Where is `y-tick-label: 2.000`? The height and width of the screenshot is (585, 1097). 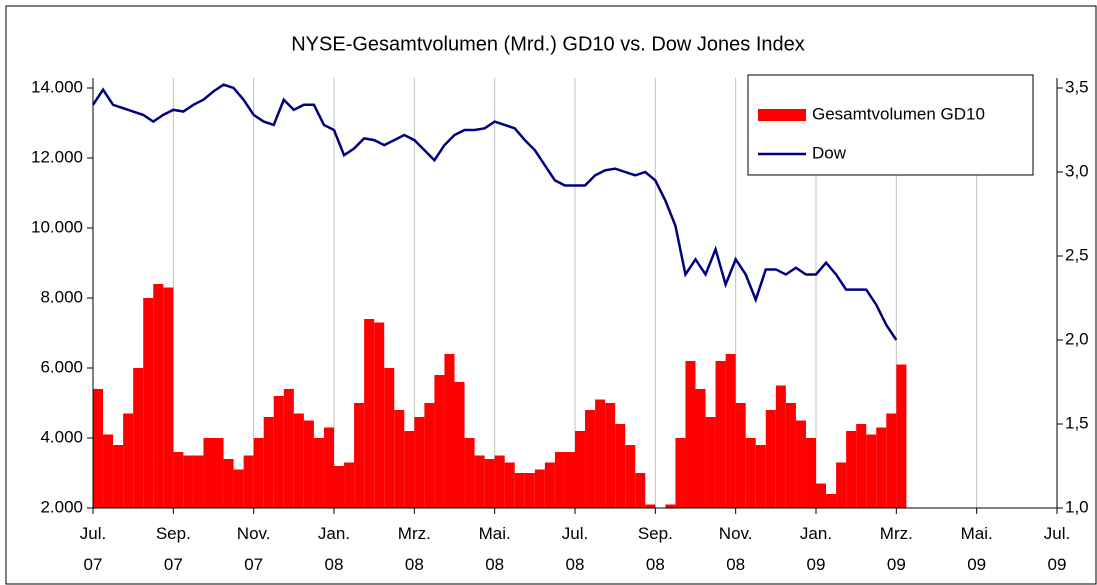 y-tick-label: 2.000 is located at coordinates (61, 506).